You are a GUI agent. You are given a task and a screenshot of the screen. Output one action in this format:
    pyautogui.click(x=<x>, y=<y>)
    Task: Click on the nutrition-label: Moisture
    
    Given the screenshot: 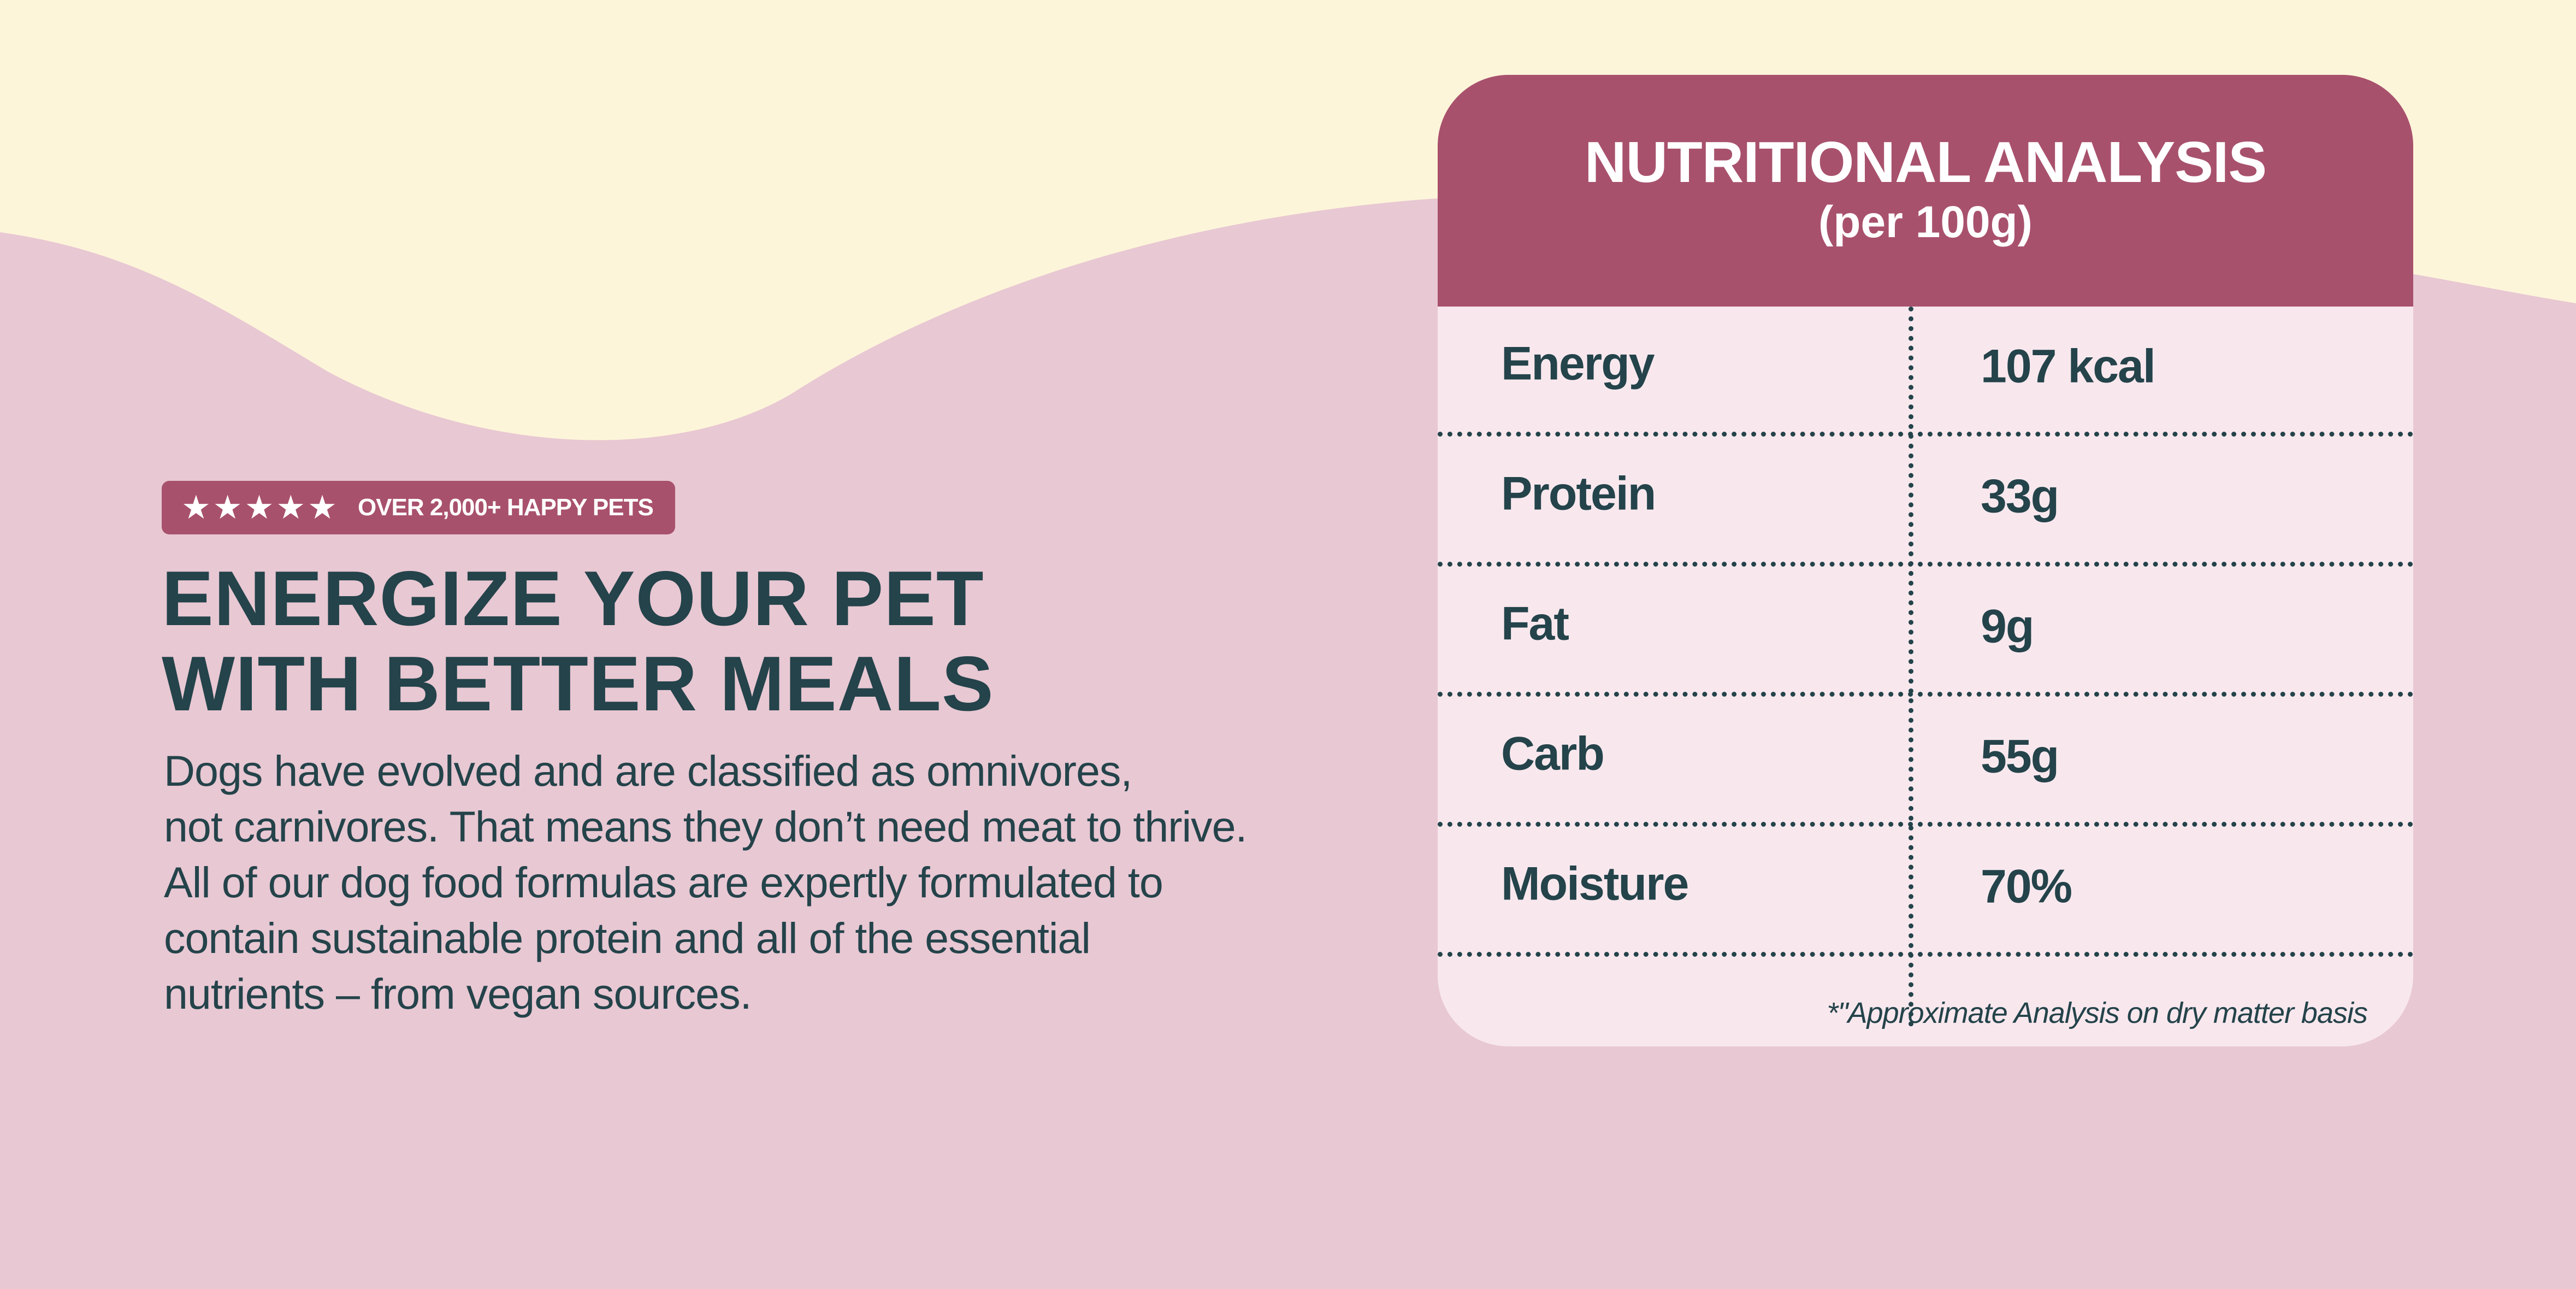 What is the action you would take?
    pyautogui.click(x=1595, y=883)
    